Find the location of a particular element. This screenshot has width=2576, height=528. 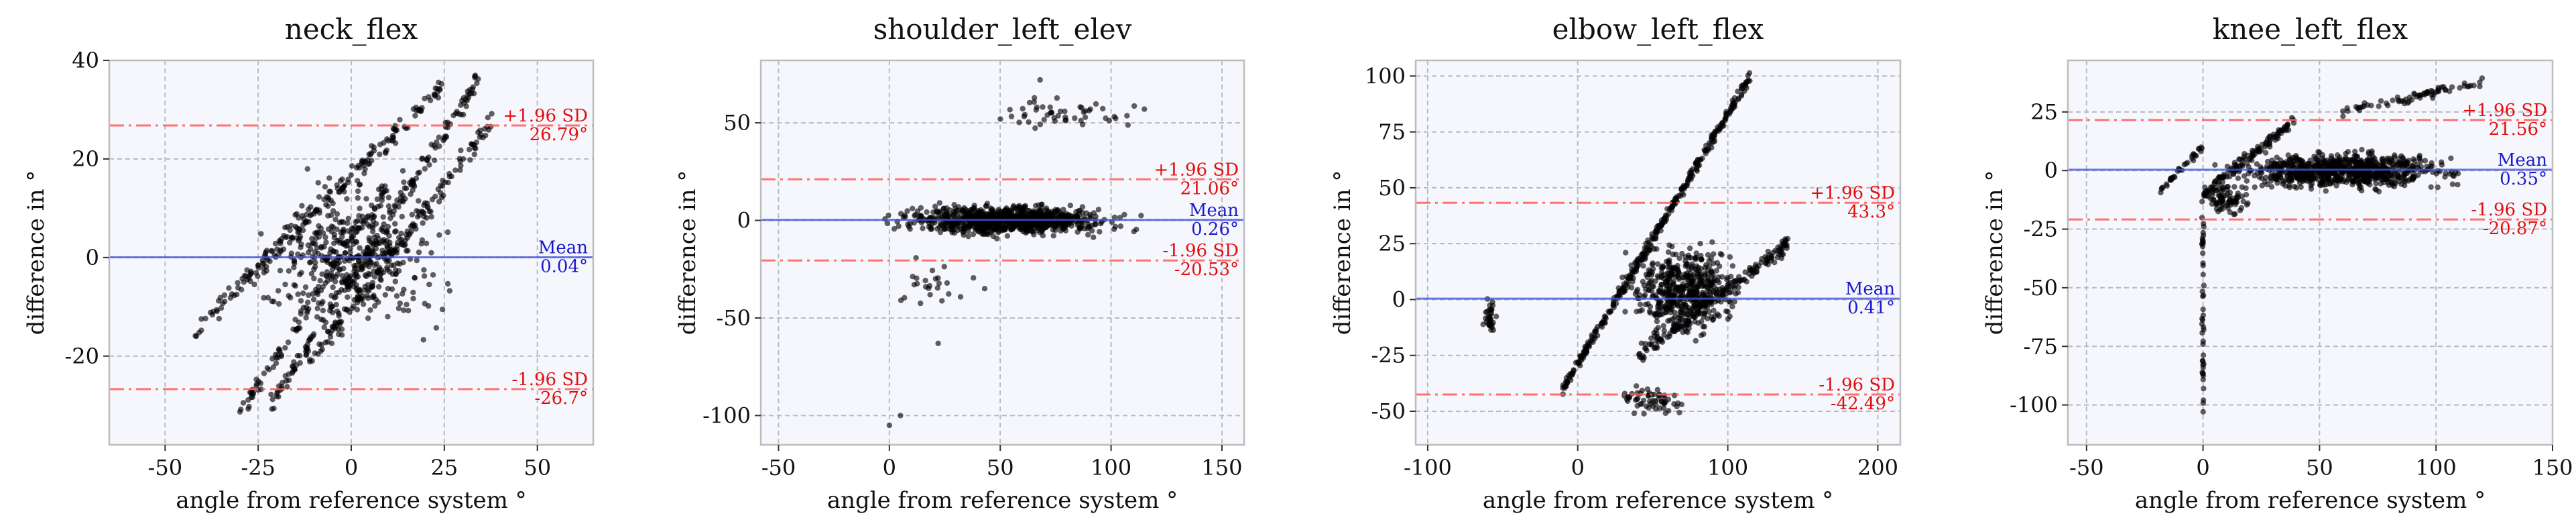

lower-sd-value: -26.7° is located at coordinates (561, 398).